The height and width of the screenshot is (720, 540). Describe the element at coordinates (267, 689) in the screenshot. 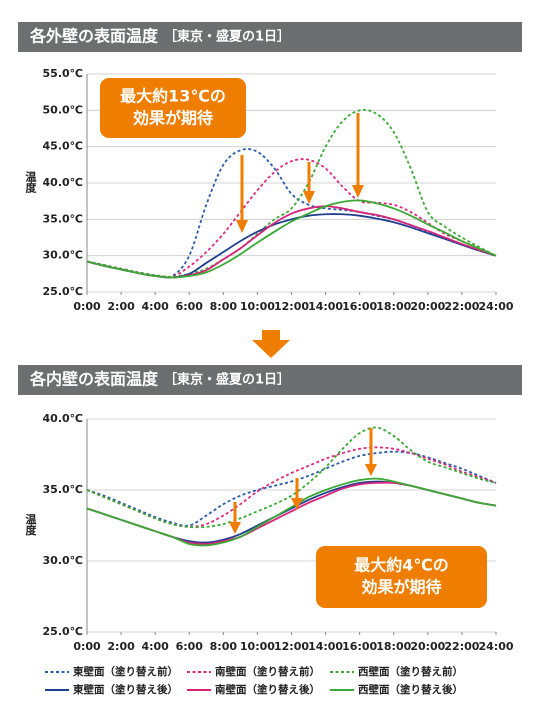

I see `legend-label: 南壁面（塗り替え後）` at that location.